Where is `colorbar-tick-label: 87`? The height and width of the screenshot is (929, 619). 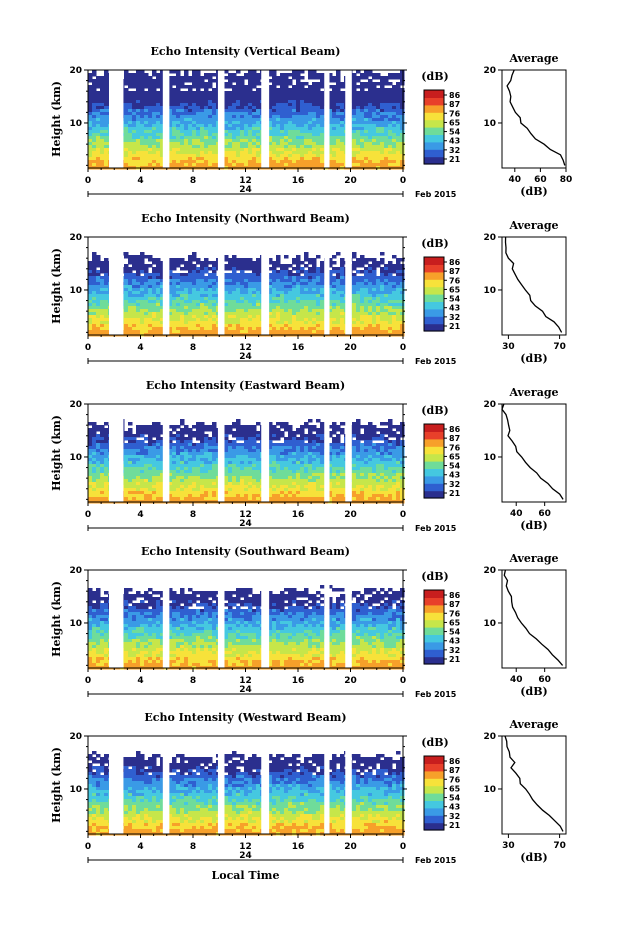
colorbar-tick-label: 87 is located at coordinates (454, 271).